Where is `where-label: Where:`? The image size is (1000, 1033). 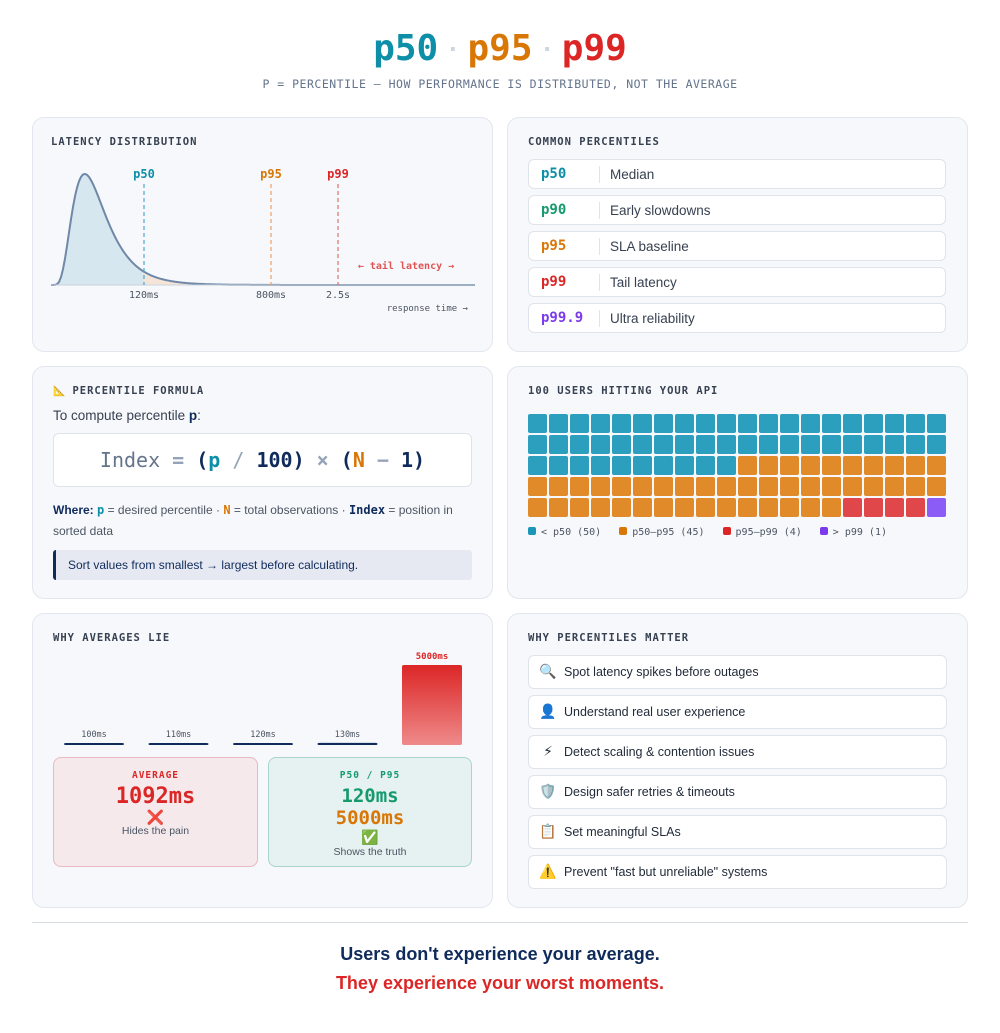 where-label: Where: is located at coordinates (73, 510).